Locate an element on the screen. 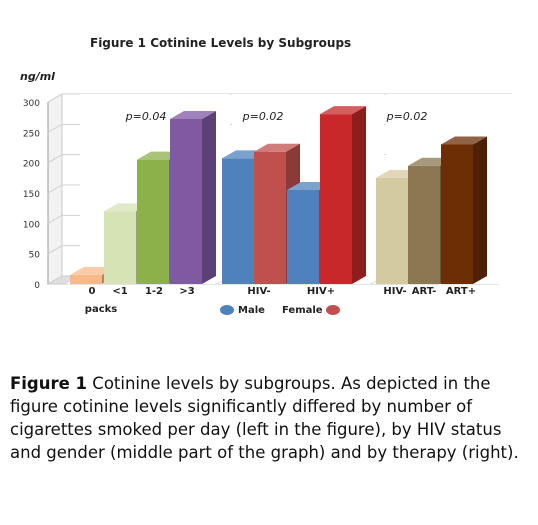 Image resolution: width=538 pixels, height=525 pixels. x-tick-label: ART- is located at coordinates (424, 291).